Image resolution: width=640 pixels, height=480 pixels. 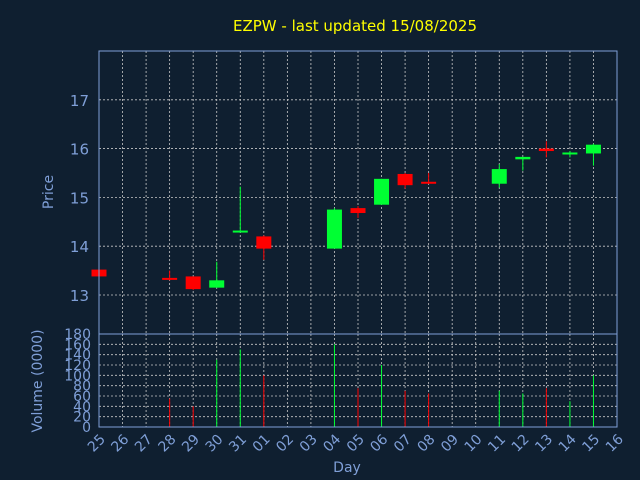 I want to click on volume-tick-label: 20, so click(x=82, y=418).